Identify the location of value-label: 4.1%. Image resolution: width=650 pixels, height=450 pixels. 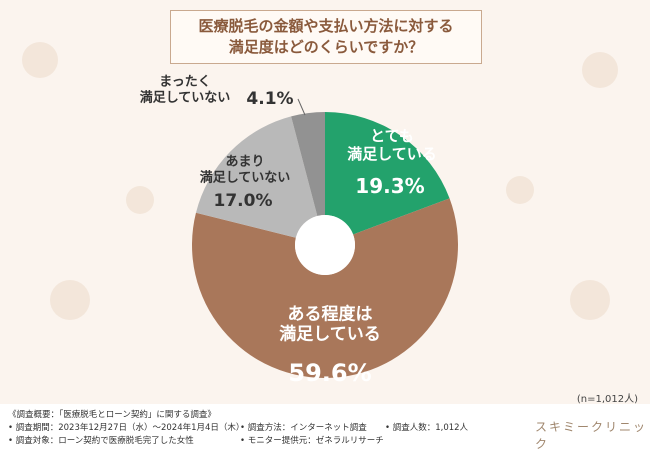
(270, 99).